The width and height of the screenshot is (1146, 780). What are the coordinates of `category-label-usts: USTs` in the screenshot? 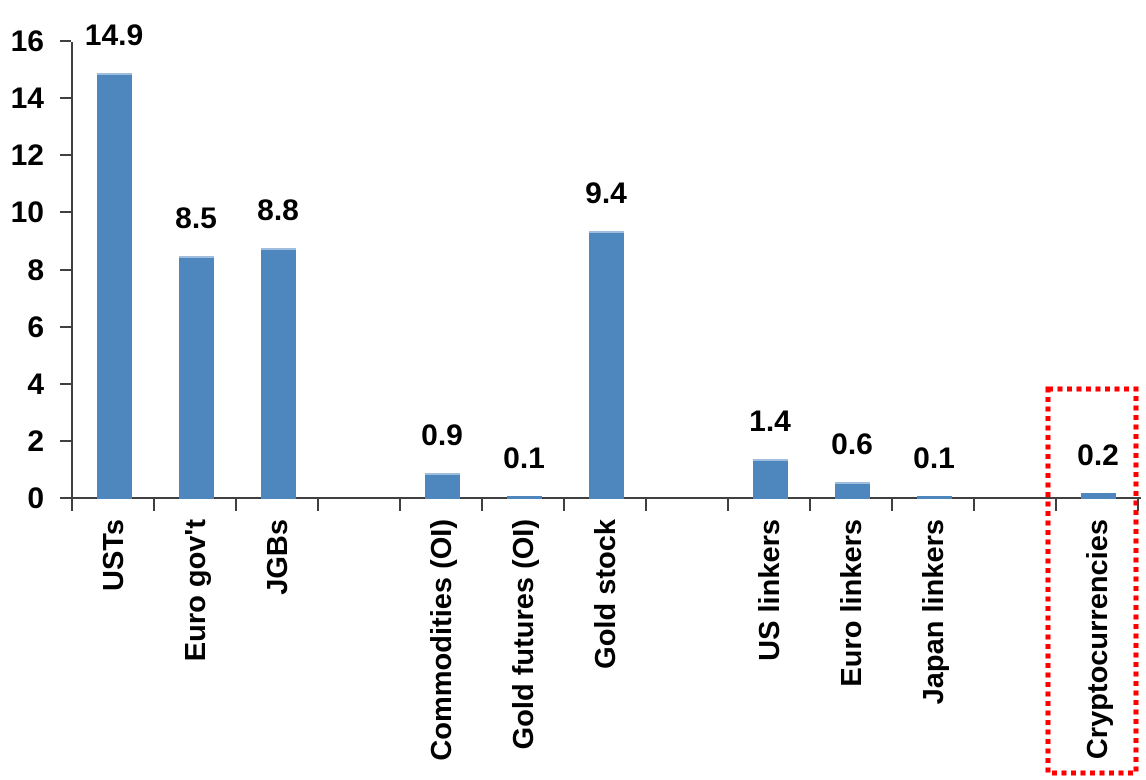 It's located at (114, 555).